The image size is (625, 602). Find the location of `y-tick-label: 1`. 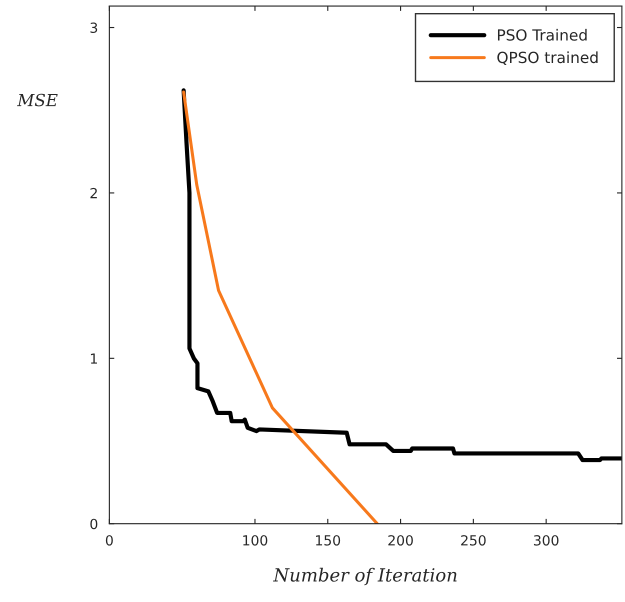

y-tick-label: 1 is located at coordinates (93, 358).